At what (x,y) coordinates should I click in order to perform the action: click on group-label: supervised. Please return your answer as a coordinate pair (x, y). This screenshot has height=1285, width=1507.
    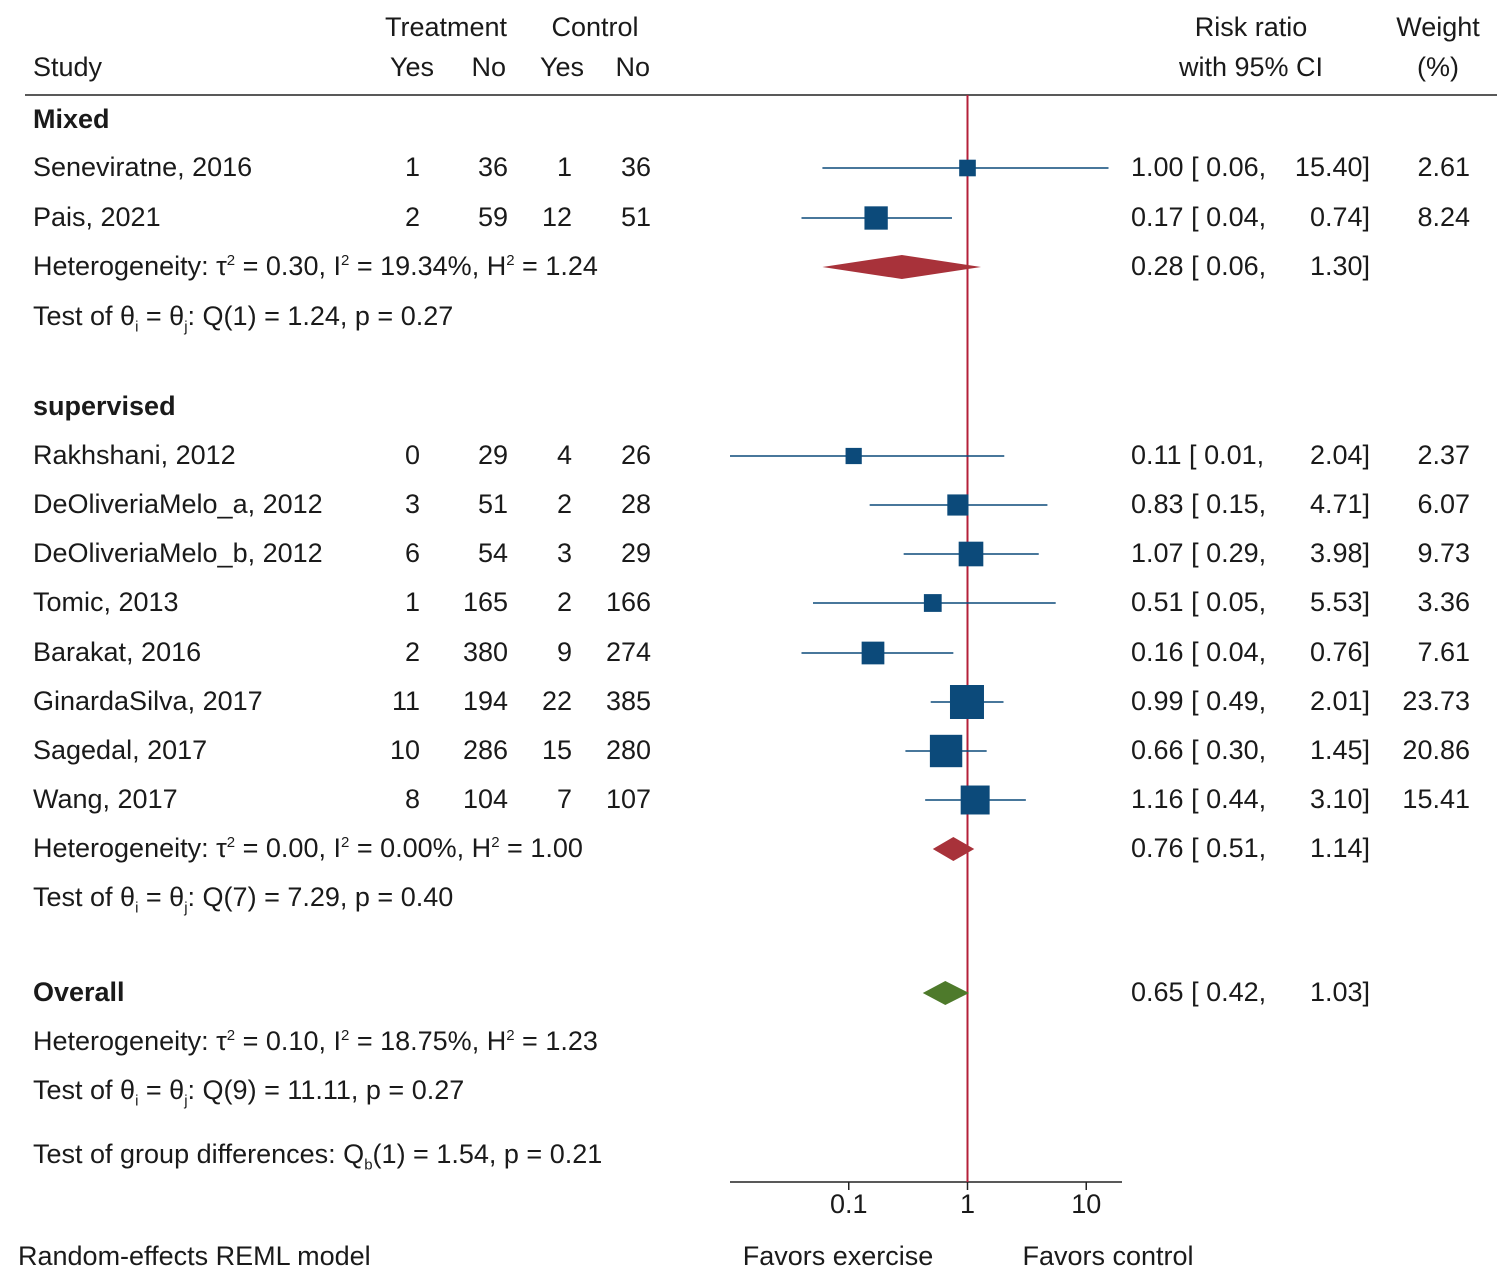
    Looking at the image, I should click on (104, 406).